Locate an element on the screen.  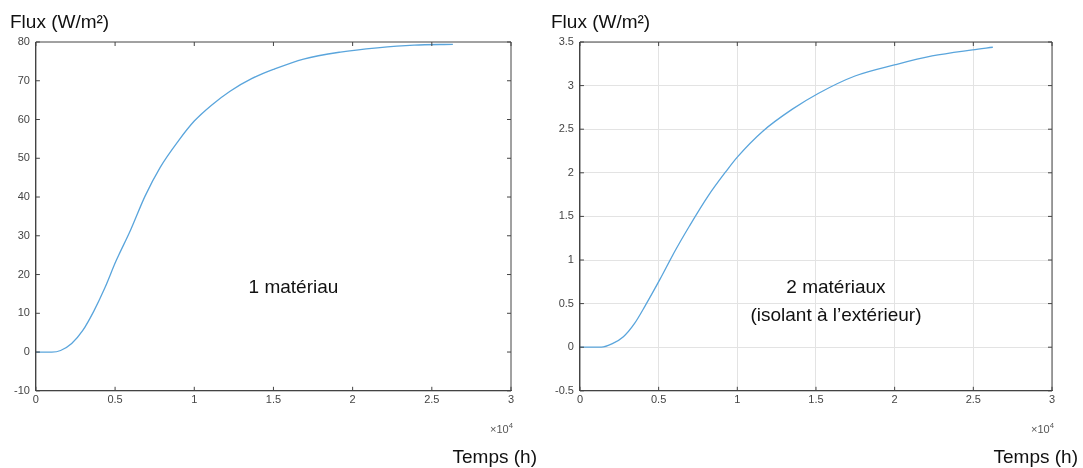
y-tick-label: 10 is located at coordinates (23, 312).